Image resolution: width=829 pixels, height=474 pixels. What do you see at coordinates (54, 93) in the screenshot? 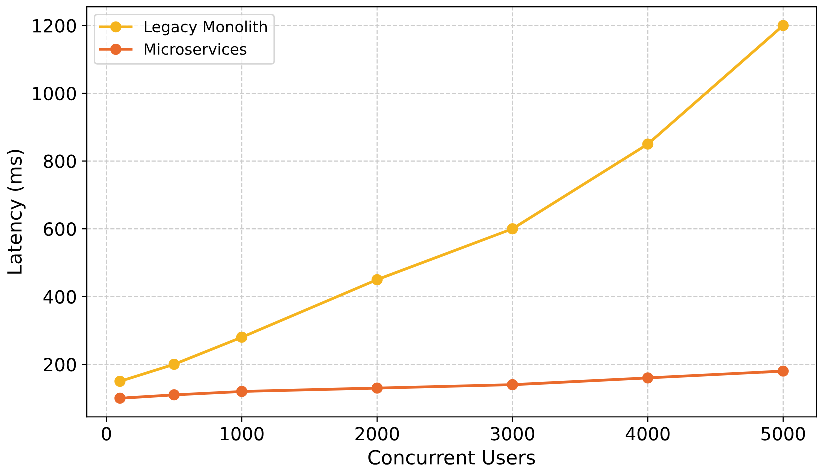
I see `y-tick-label: 1000` at bounding box center [54, 93].